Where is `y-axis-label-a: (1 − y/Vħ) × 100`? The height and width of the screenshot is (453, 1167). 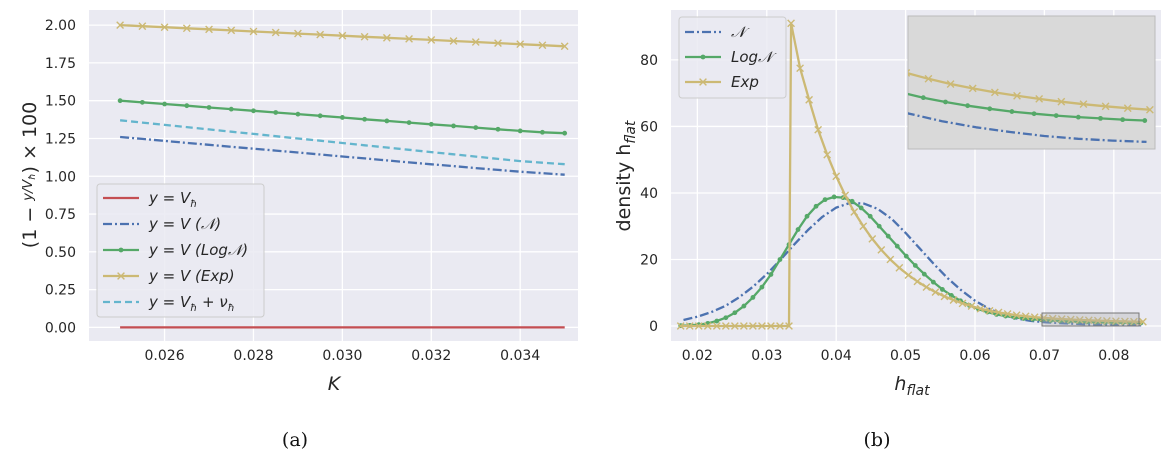 y-axis-label-a: (1 − y/Vħ) × 100 is located at coordinates (30, 175).